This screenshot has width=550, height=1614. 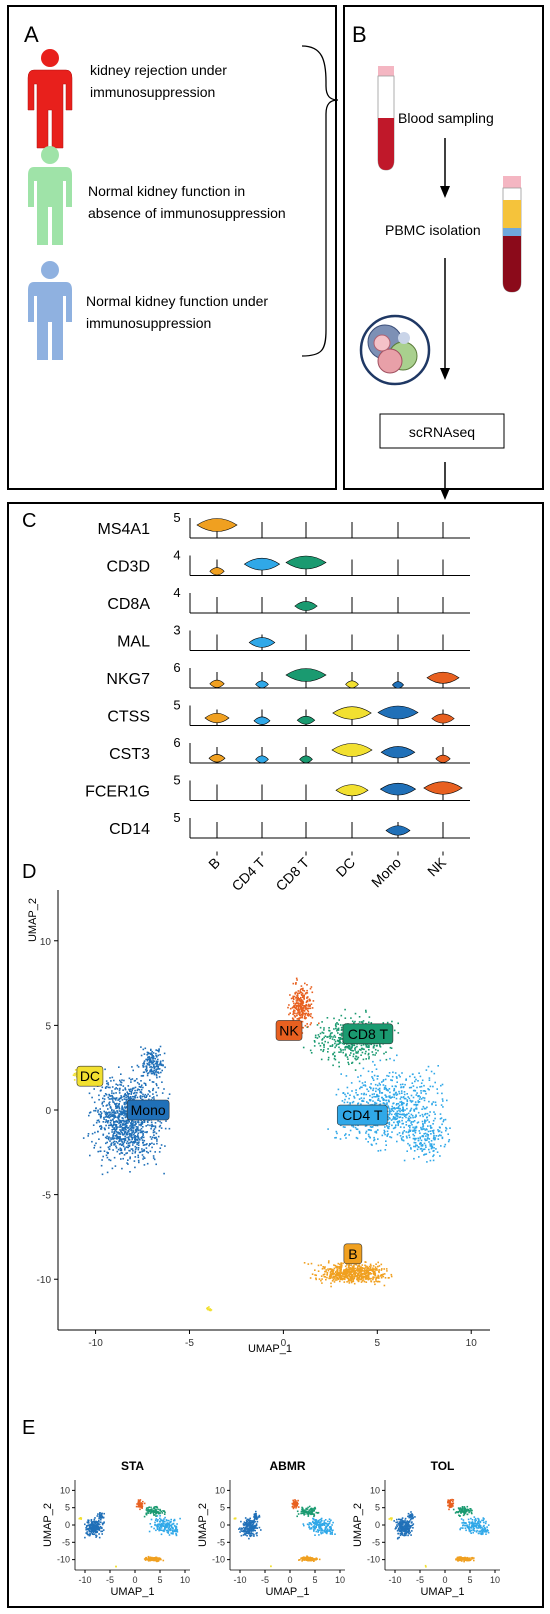 What do you see at coordinates (124, 529) in the screenshot?
I see `gene-label: MS4A1` at bounding box center [124, 529].